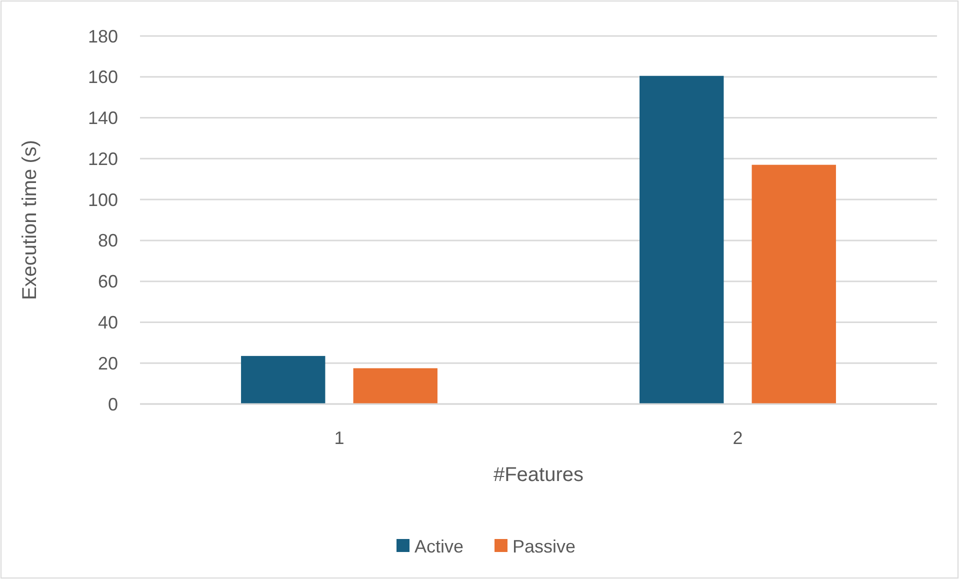  Describe the element at coordinates (538, 475) in the screenshot. I see `x-axis-title: #Features` at that location.